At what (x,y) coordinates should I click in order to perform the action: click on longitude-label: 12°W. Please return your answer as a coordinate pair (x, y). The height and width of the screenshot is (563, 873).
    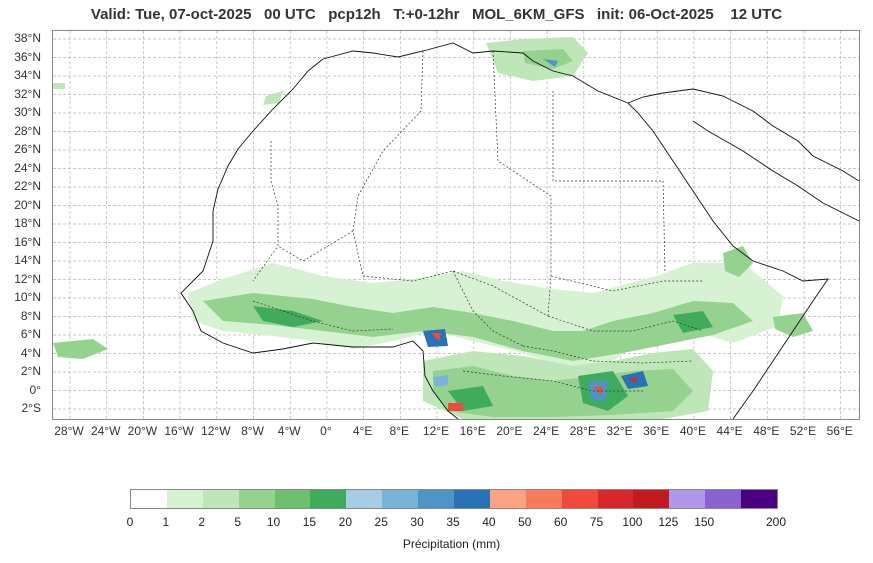
    Looking at the image, I should click on (216, 431).